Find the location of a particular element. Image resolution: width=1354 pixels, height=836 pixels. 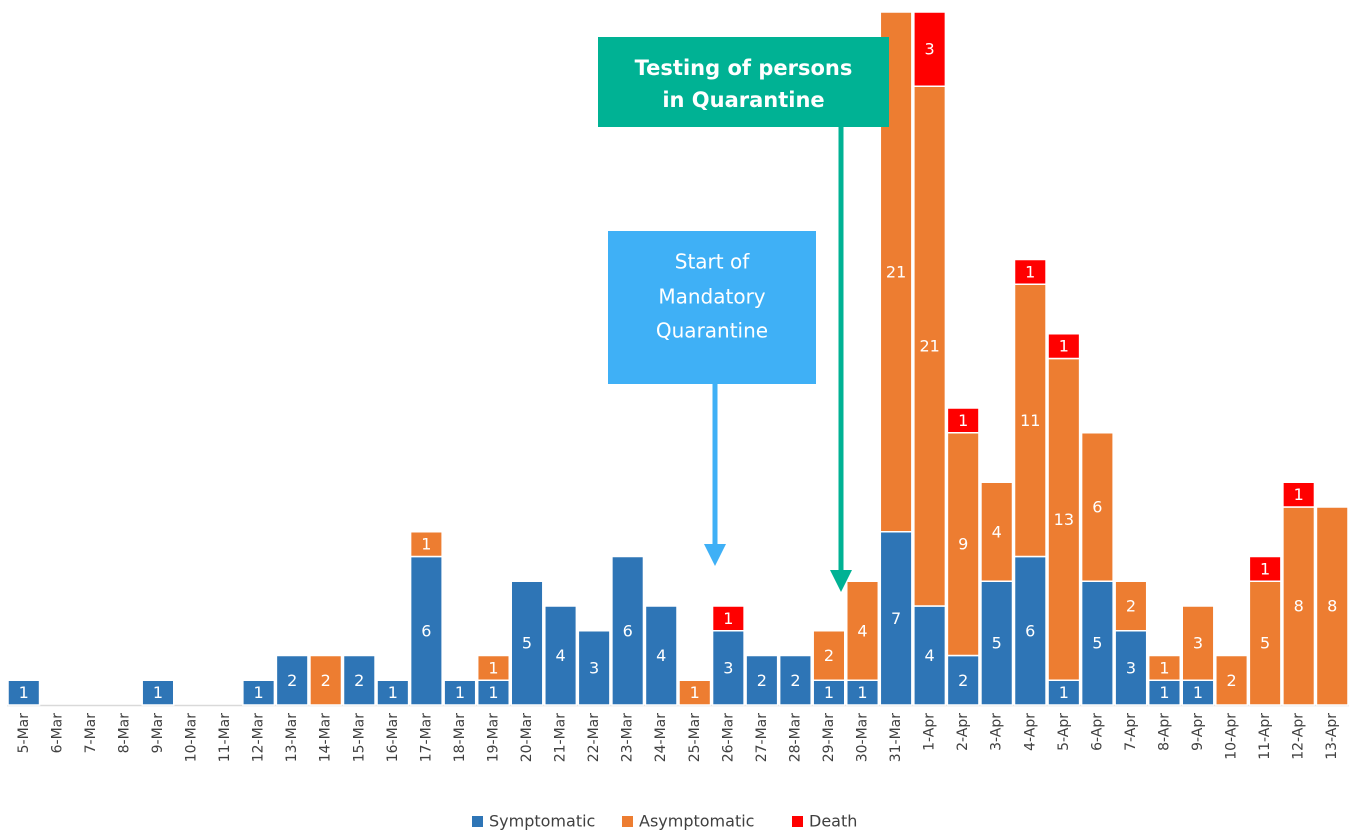

annotation-text: Quarantine is located at coordinates (712, 331).